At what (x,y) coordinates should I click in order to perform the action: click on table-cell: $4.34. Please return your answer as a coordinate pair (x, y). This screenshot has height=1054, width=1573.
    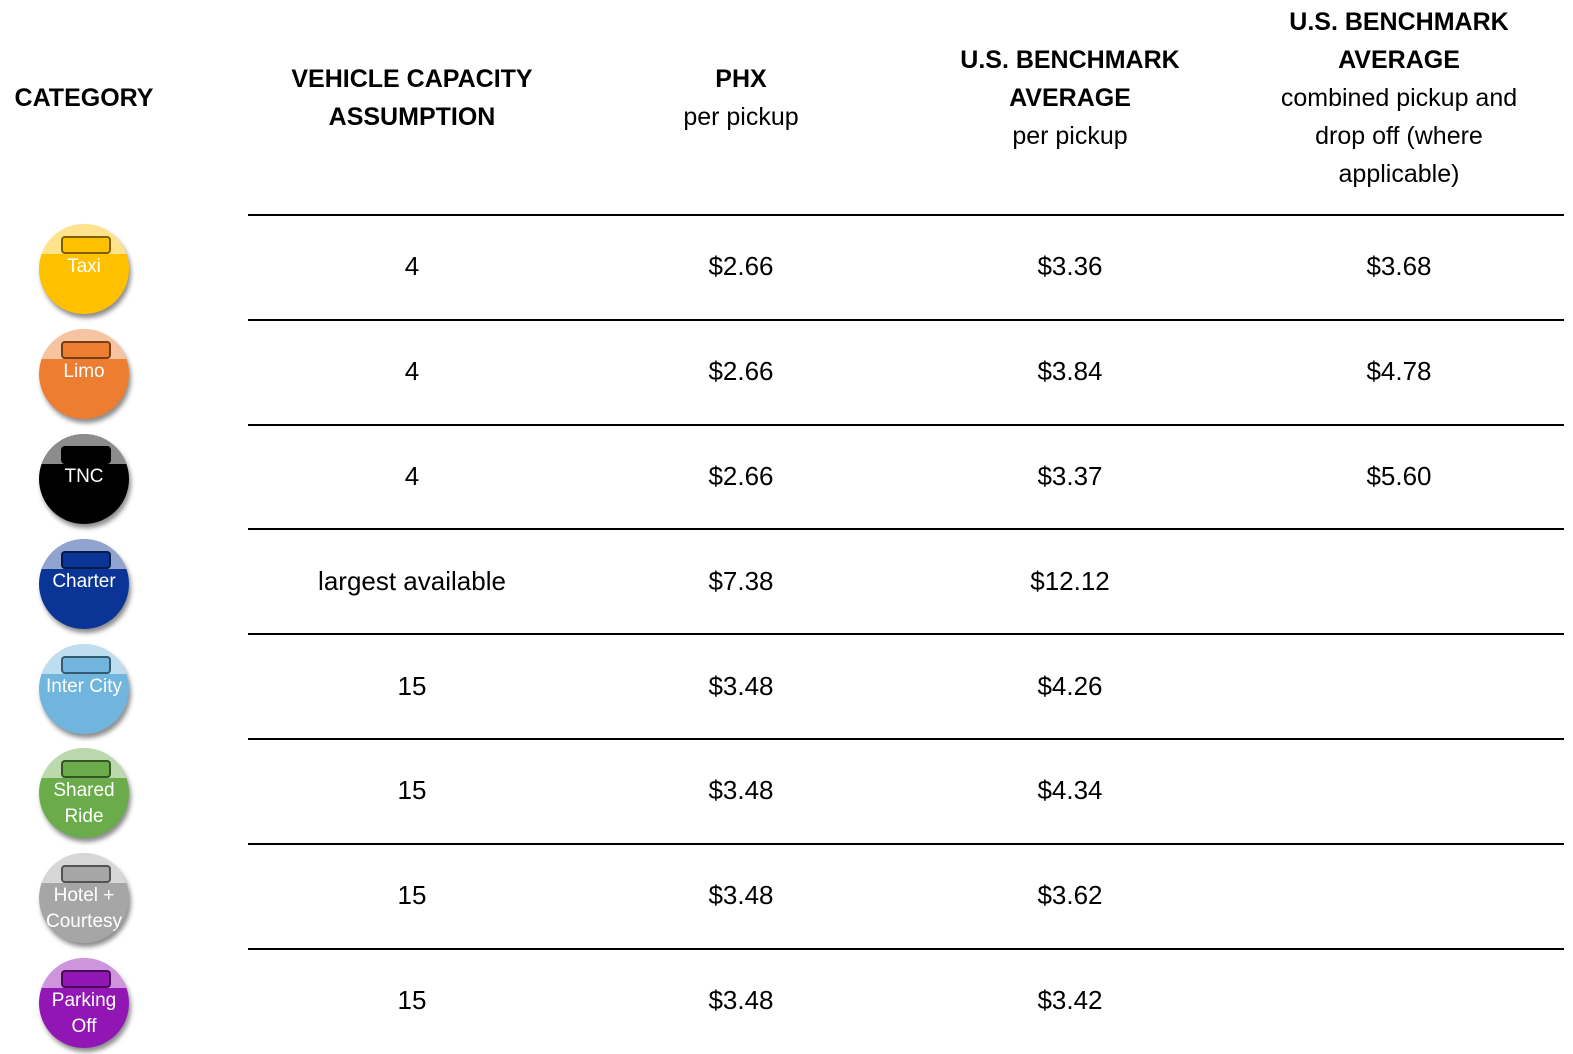
    Looking at the image, I should click on (1070, 790).